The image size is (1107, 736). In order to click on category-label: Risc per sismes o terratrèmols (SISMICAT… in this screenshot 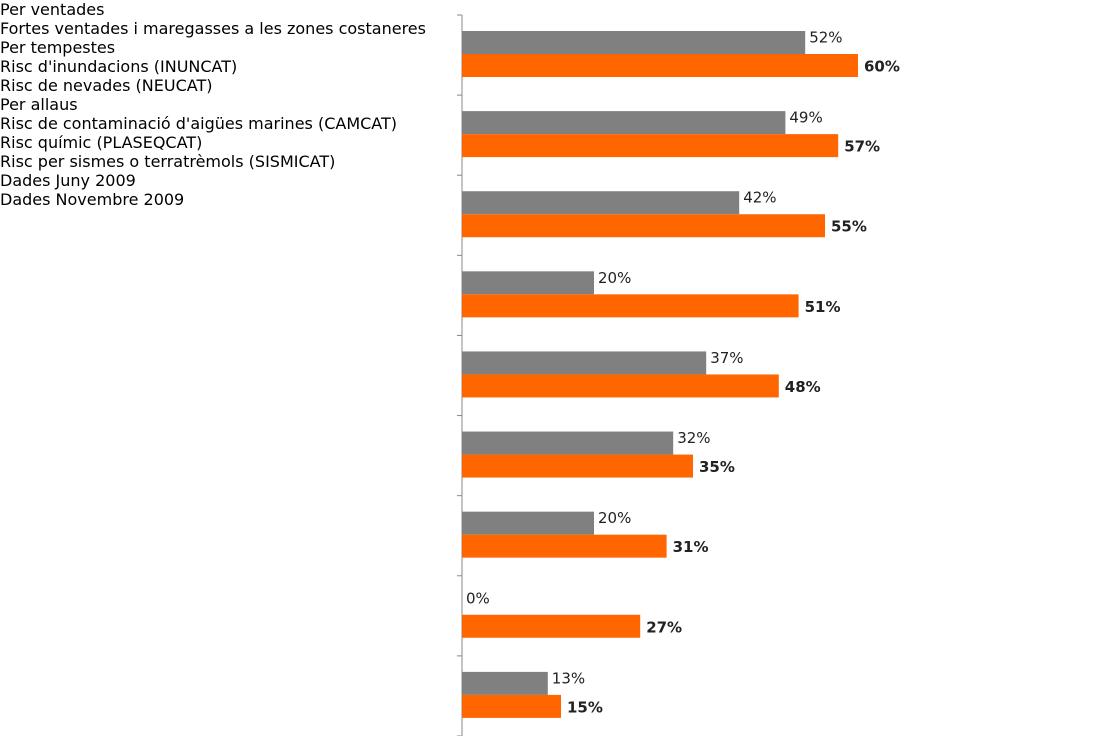, I will do `click(168, 161)`.